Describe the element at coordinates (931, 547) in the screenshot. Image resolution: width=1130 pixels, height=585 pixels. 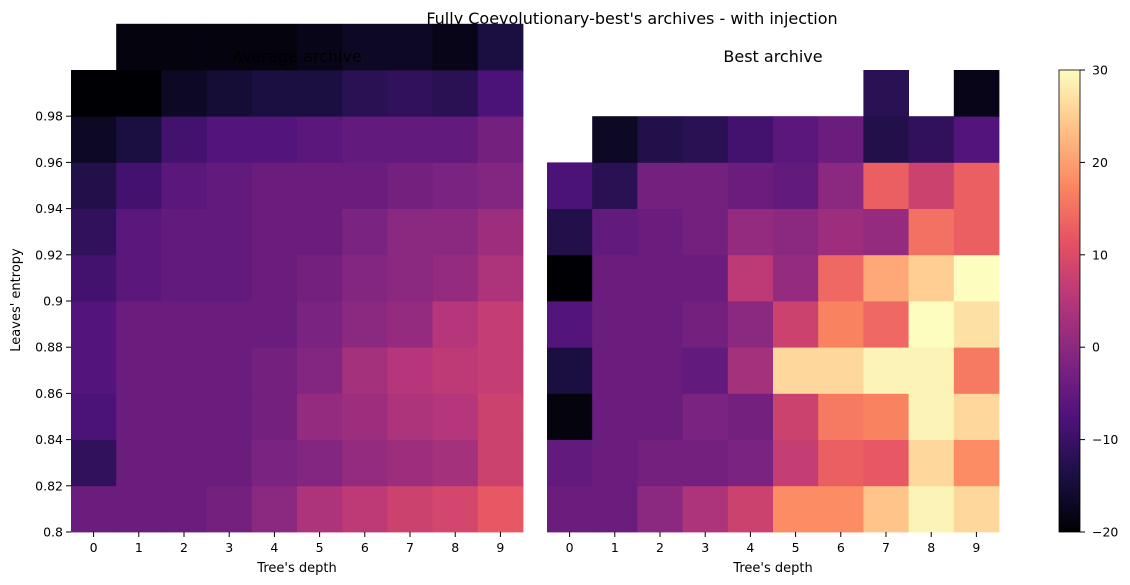
I see `x-tick-label: 8` at that location.